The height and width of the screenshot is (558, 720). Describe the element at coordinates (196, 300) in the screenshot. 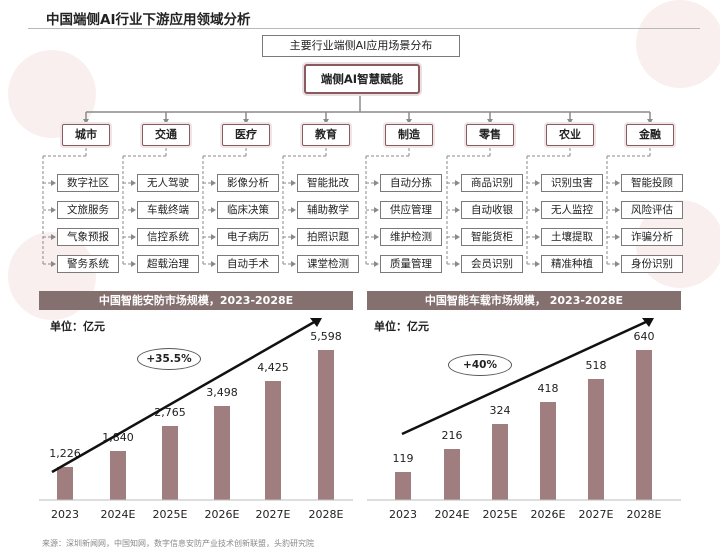

I see `chart-title-security: 中国智能安防市场规模，2023-2028E` at that location.